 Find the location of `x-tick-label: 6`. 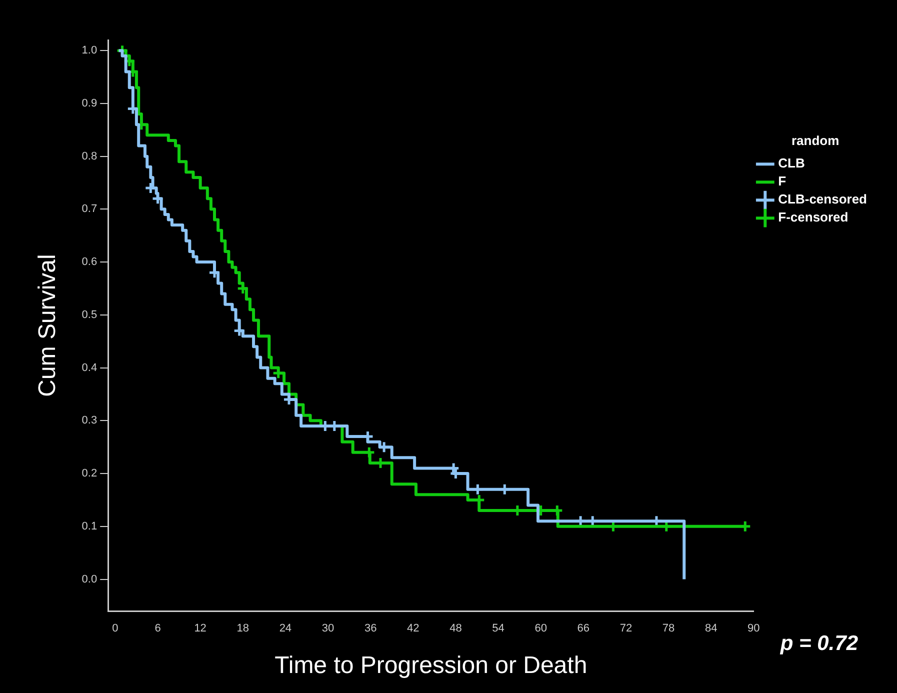

x-tick-label: 6 is located at coordinates (157, 628).